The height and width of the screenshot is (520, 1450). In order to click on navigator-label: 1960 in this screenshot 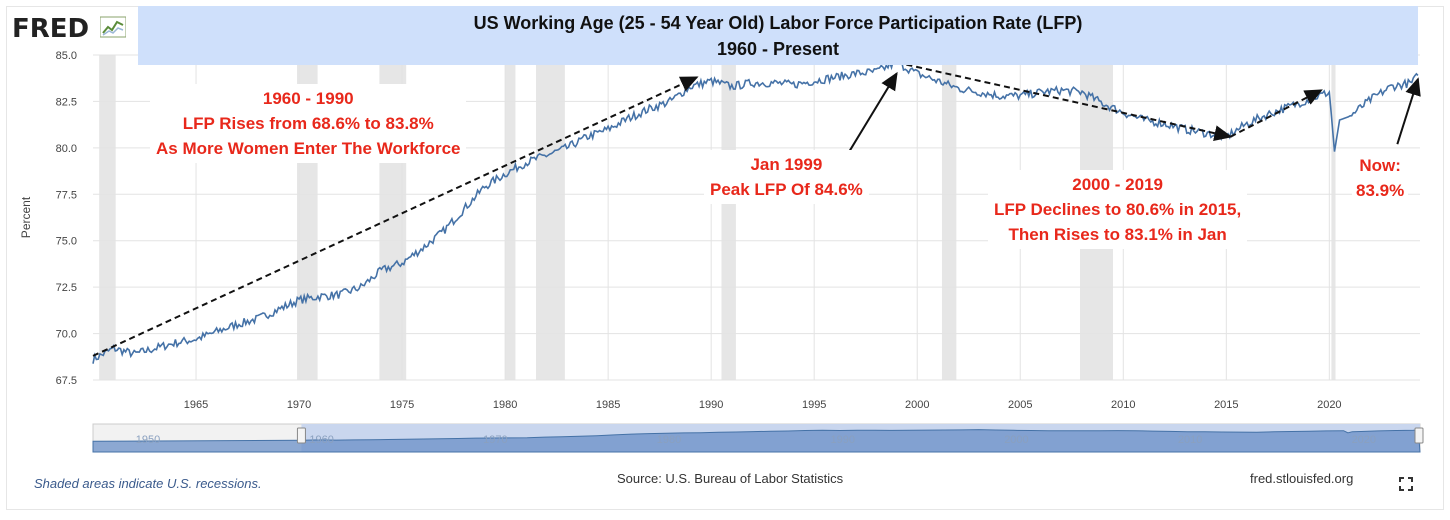, I will do `click(321, 440)`.